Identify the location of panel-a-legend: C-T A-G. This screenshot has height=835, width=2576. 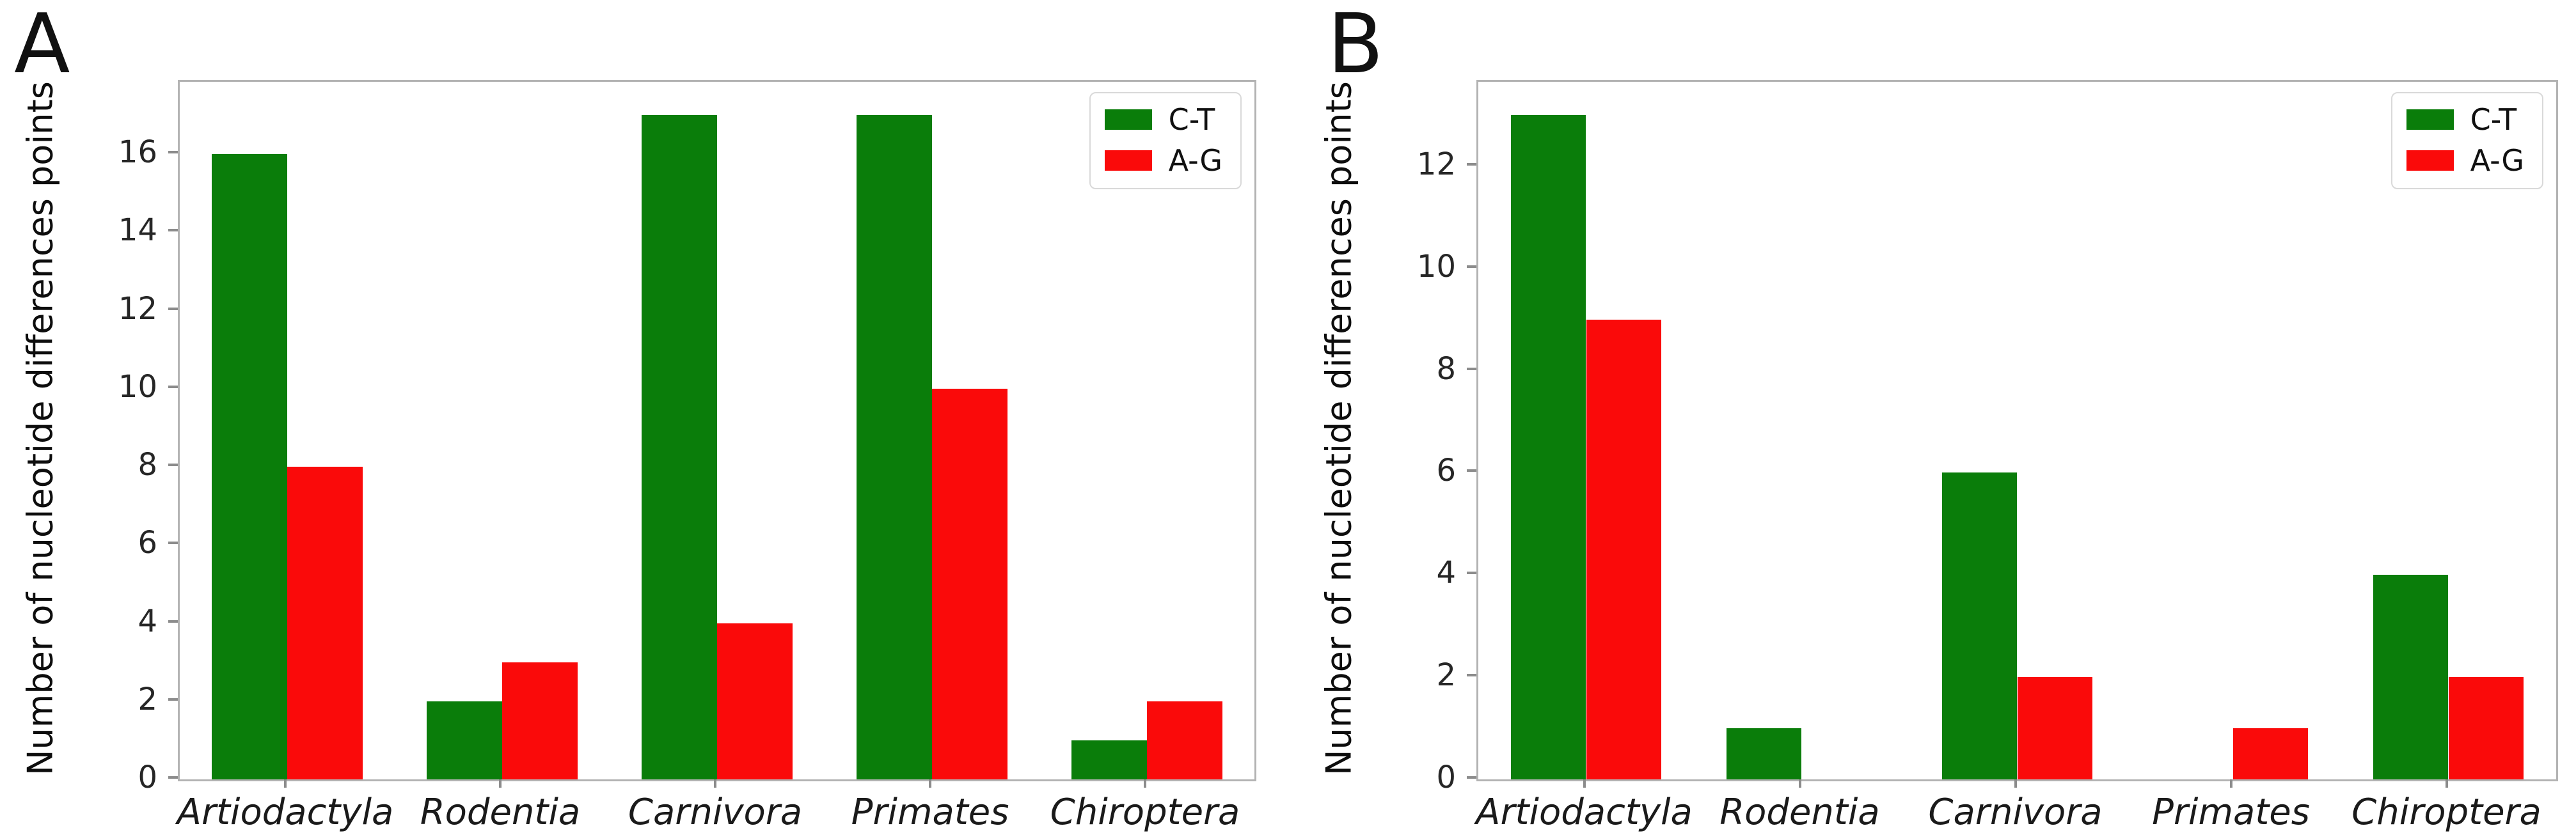
(1165, 140).